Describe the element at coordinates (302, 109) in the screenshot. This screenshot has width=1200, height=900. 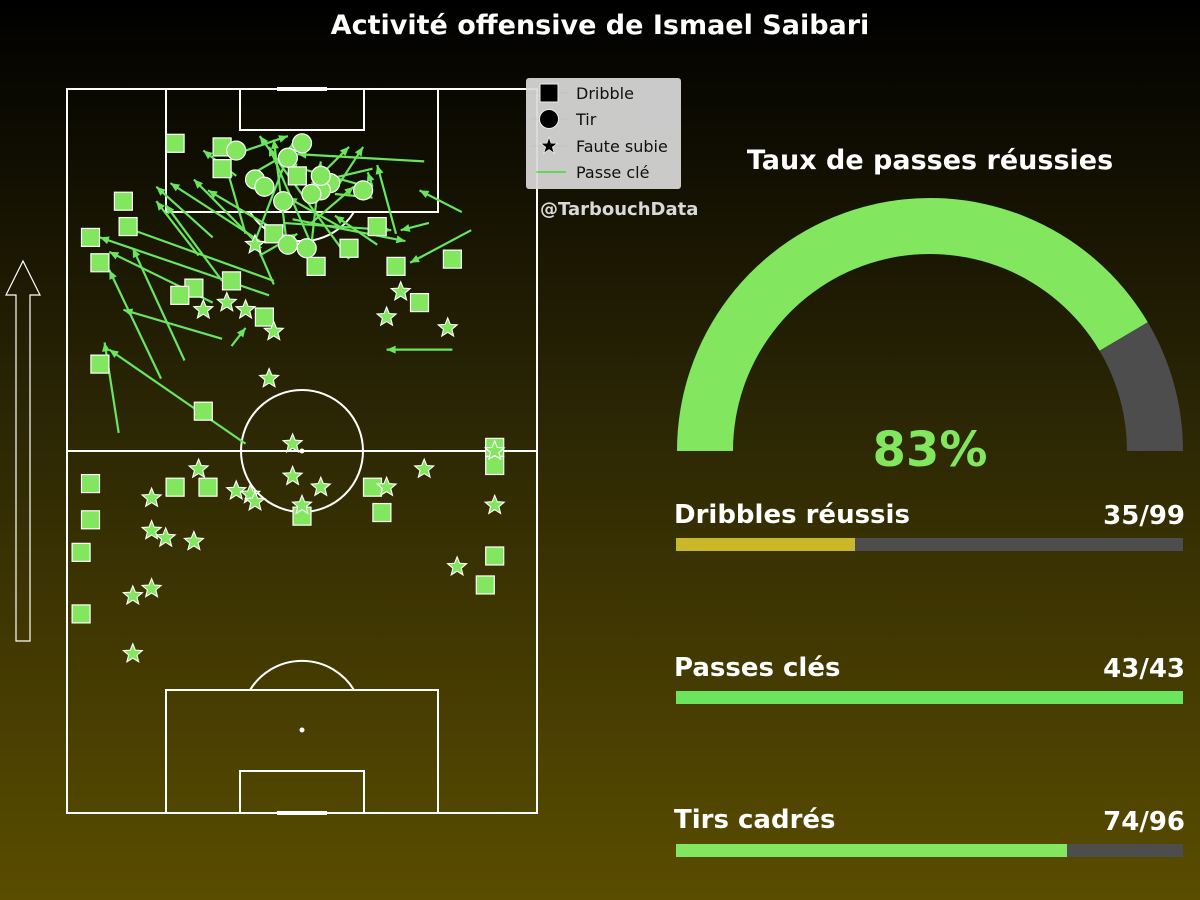
I see `top-six-yard-box` at that location.